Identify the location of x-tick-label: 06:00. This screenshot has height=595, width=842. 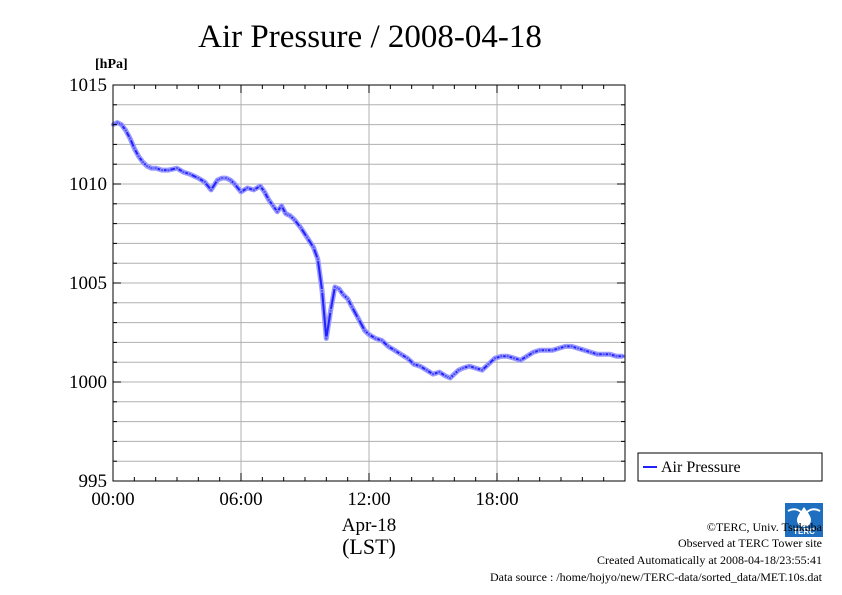
(240, 499).